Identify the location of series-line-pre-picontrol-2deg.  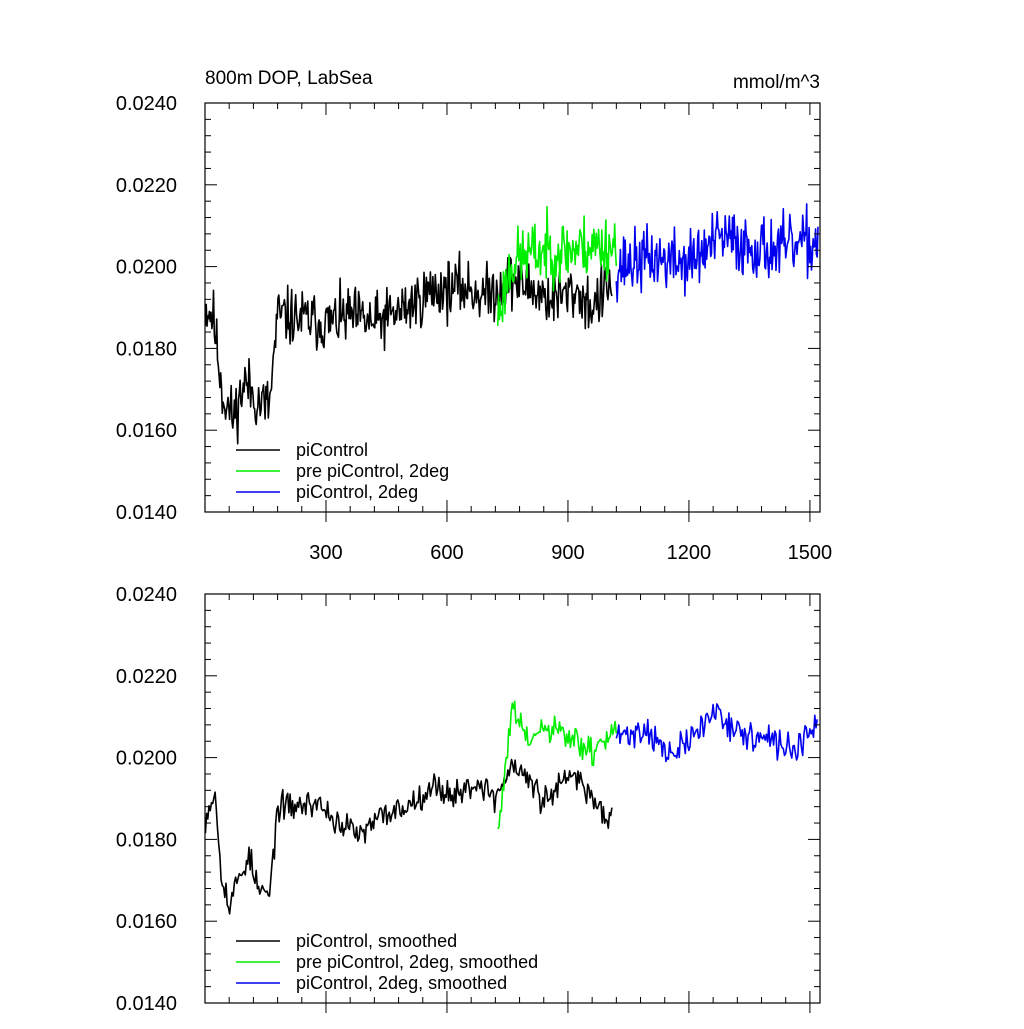
(557, 265).